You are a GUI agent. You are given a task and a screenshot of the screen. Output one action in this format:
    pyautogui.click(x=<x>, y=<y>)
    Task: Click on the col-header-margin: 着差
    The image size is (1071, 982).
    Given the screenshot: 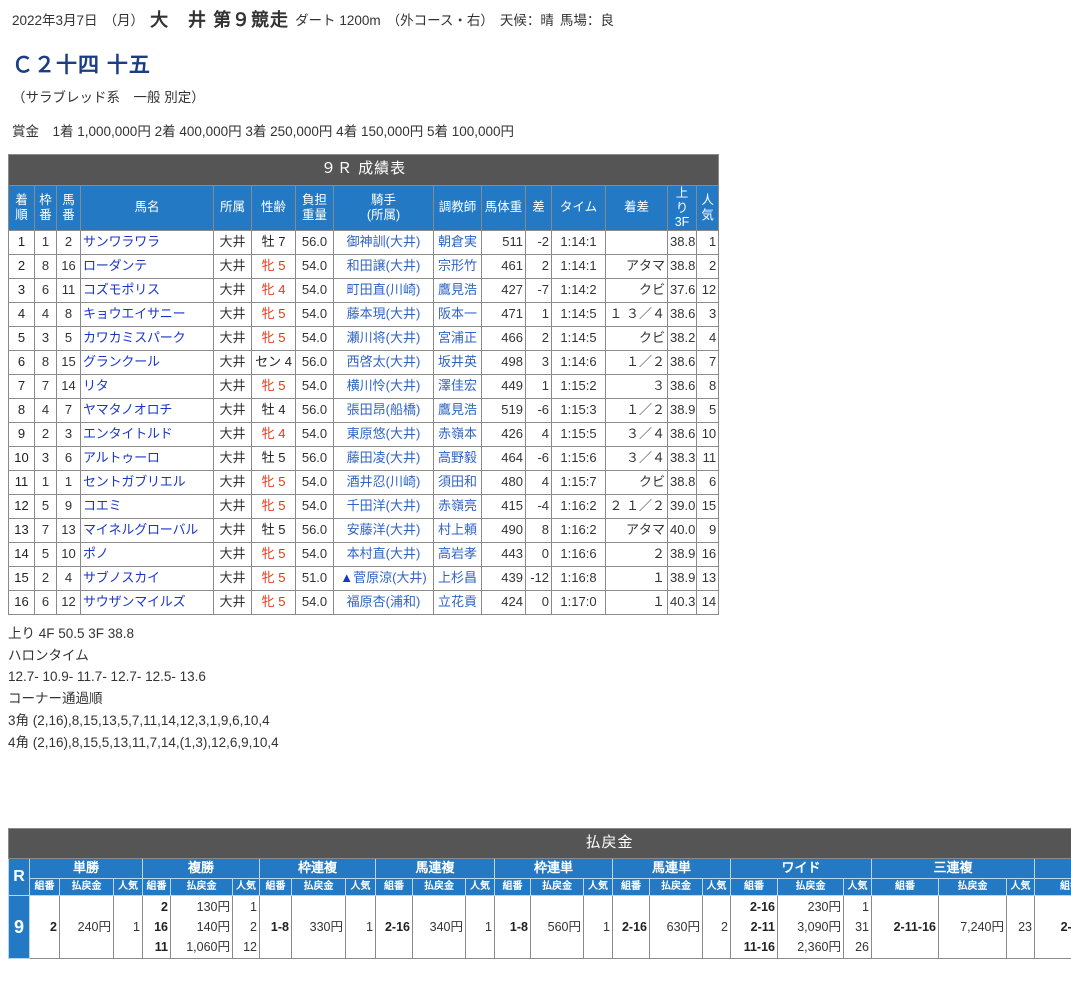 What is the action you would take?
    pyautogui.click(x=636, y=207)
    